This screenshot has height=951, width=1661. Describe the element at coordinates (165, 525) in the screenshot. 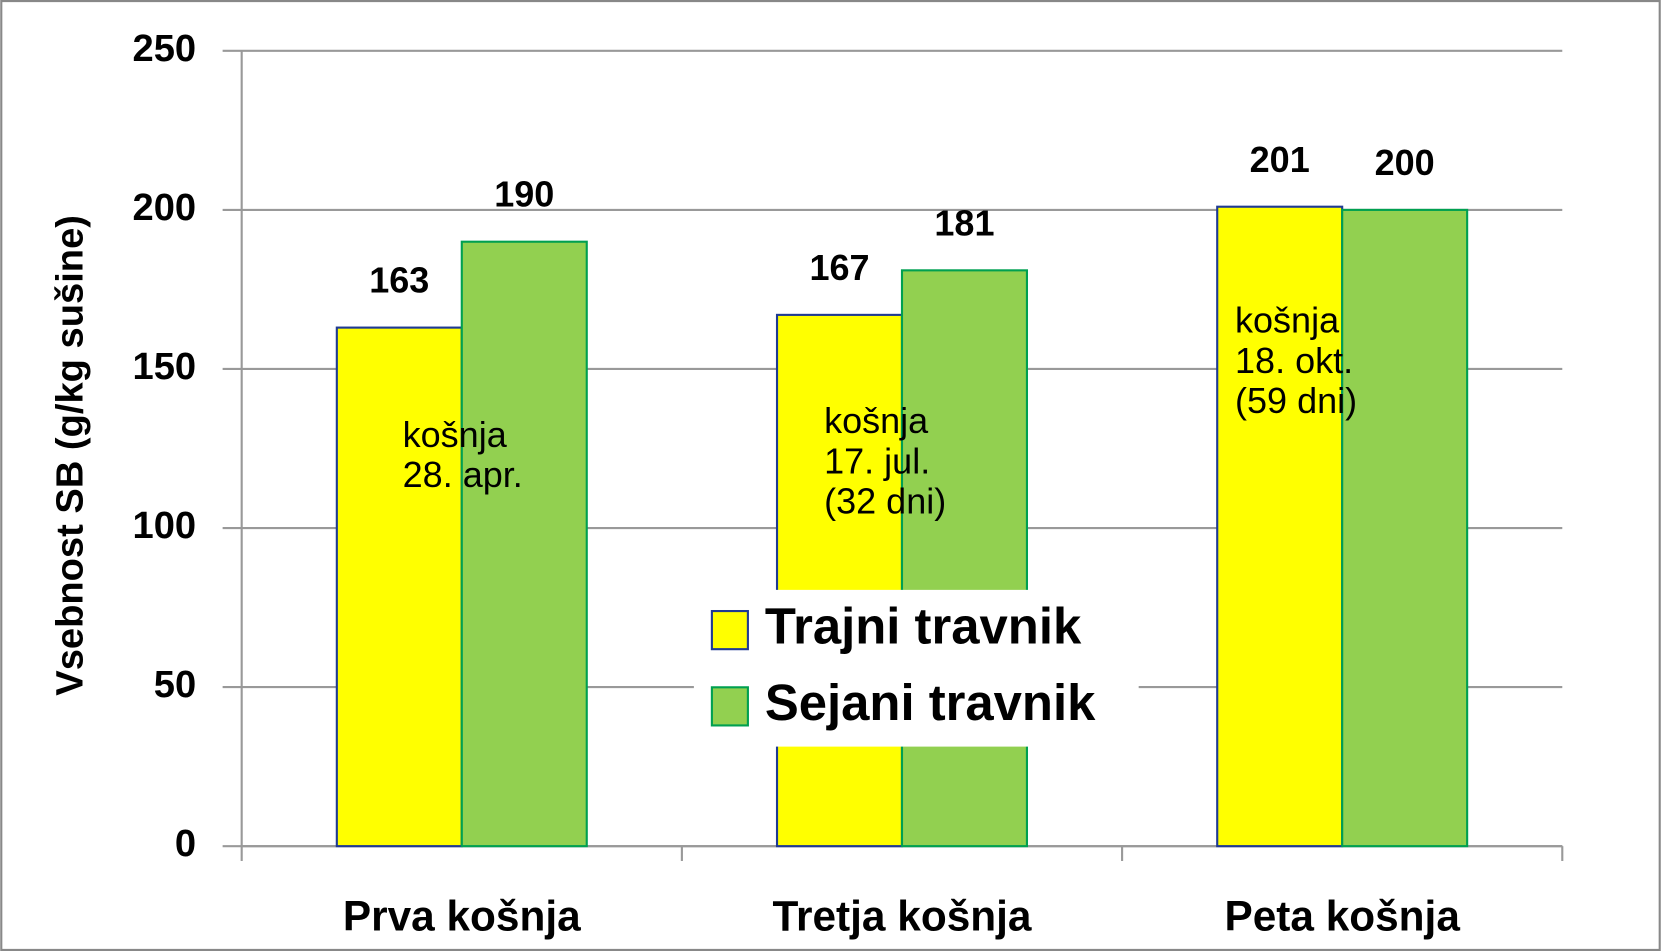

I see `y-tick-label: 100` at that location.